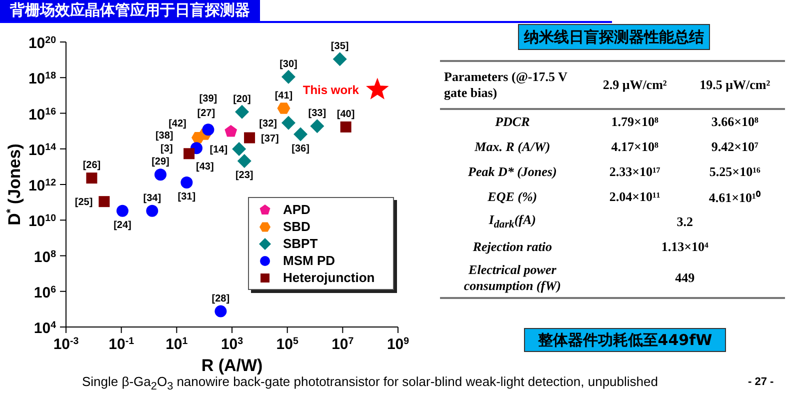 This screenshot has width=800, height=393. What do you see at coordinates (91, 166) in the screenshot?
I see `annotation: [26]` at bounding box center [91, 166].